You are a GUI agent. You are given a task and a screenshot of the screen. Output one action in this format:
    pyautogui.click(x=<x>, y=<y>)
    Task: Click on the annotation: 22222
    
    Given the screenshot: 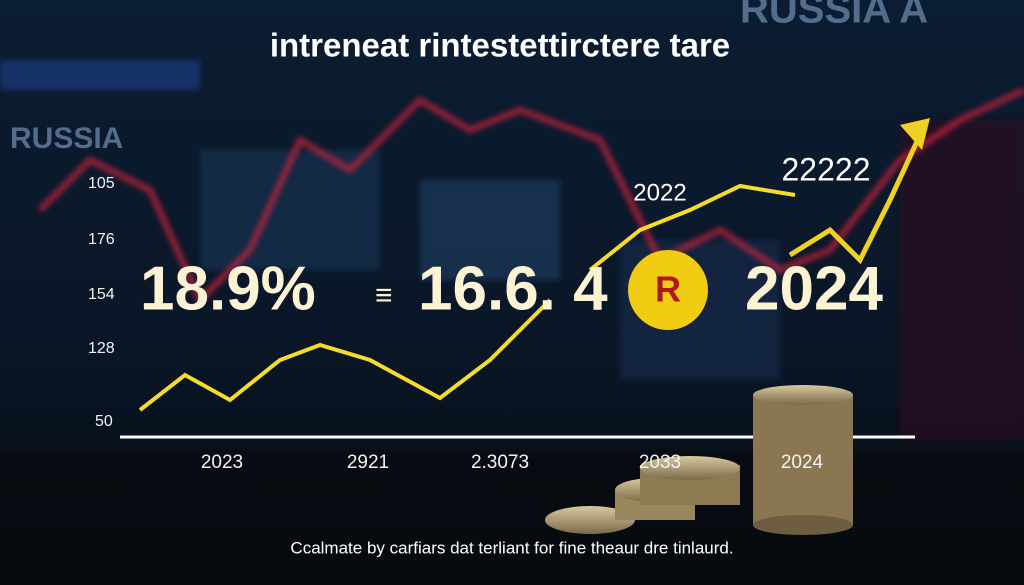 What is the action you would take?
    pyautogui.click(x=826, y=169)
    